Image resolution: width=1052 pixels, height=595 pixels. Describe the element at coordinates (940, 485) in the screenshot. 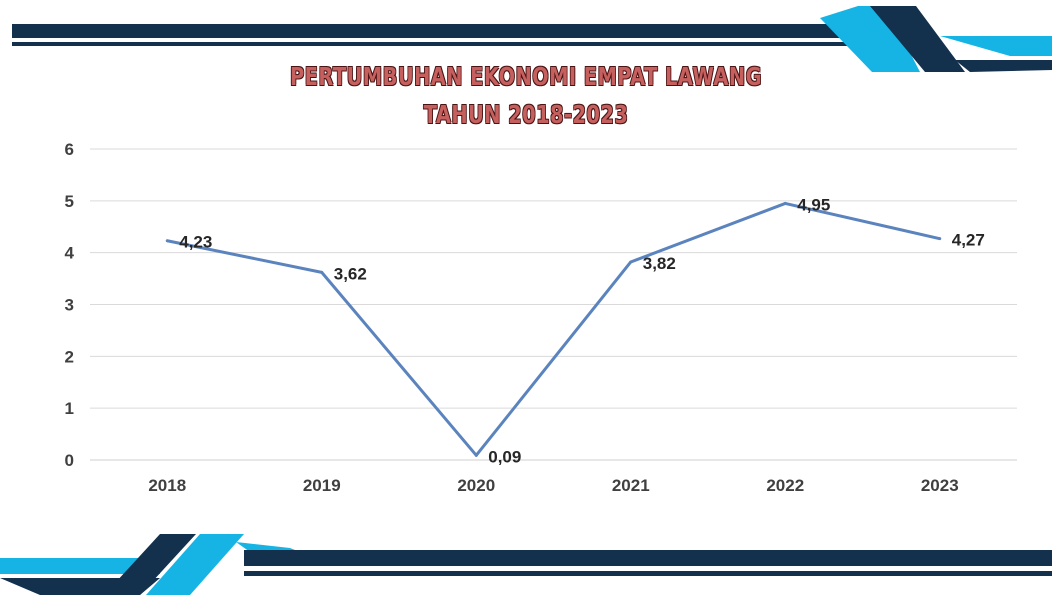

I see `x-tick-label: 2023` at that location.